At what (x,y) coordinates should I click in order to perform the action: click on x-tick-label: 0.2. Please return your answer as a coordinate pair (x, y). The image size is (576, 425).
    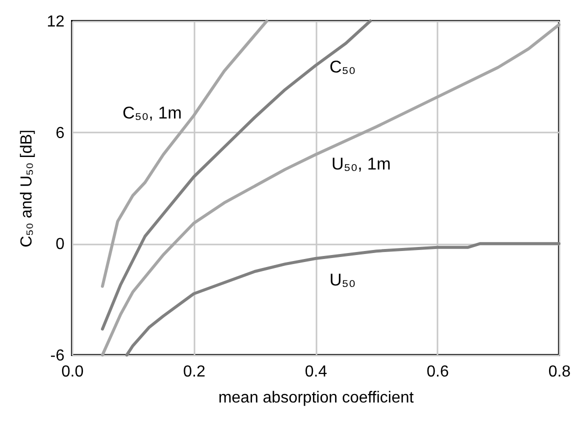
    Looking at the image, I should click on (194, 372).